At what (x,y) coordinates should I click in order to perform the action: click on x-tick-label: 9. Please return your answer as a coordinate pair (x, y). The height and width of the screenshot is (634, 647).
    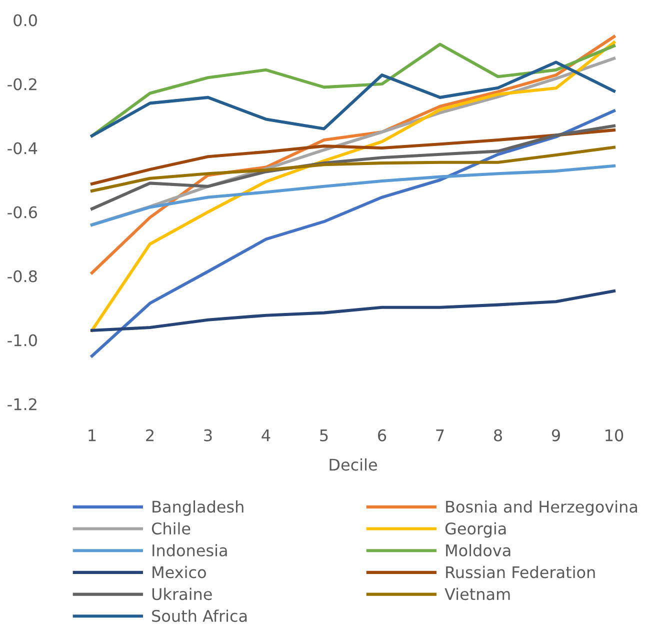
    Looking at the image, I should click on (556, 435).